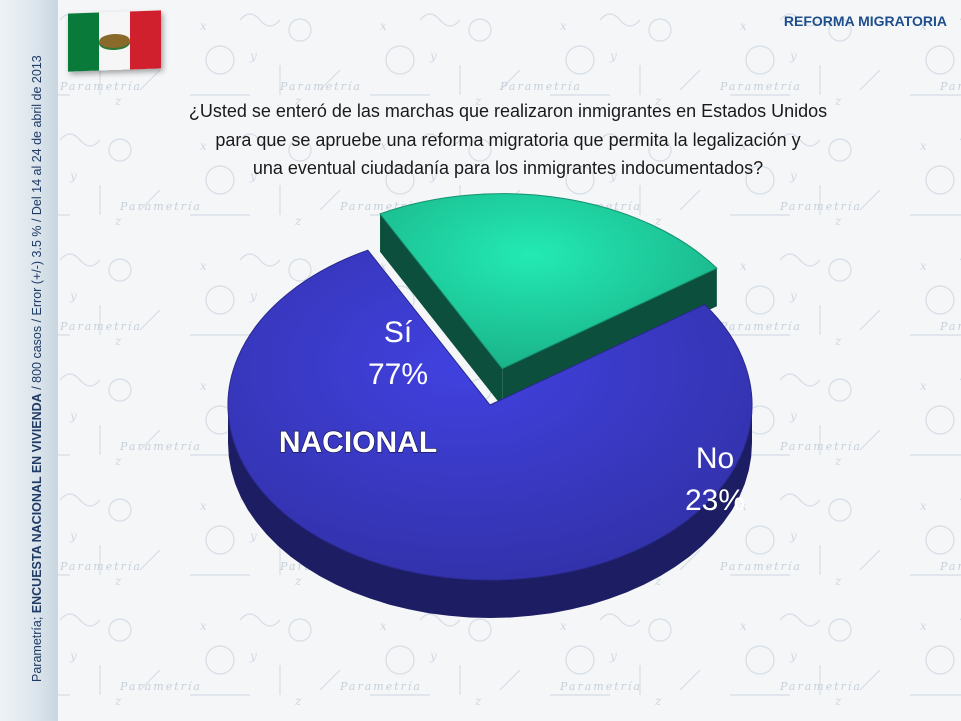 The image size is (961, 721). I want to click on pie-slice-no, so click(548, 281).